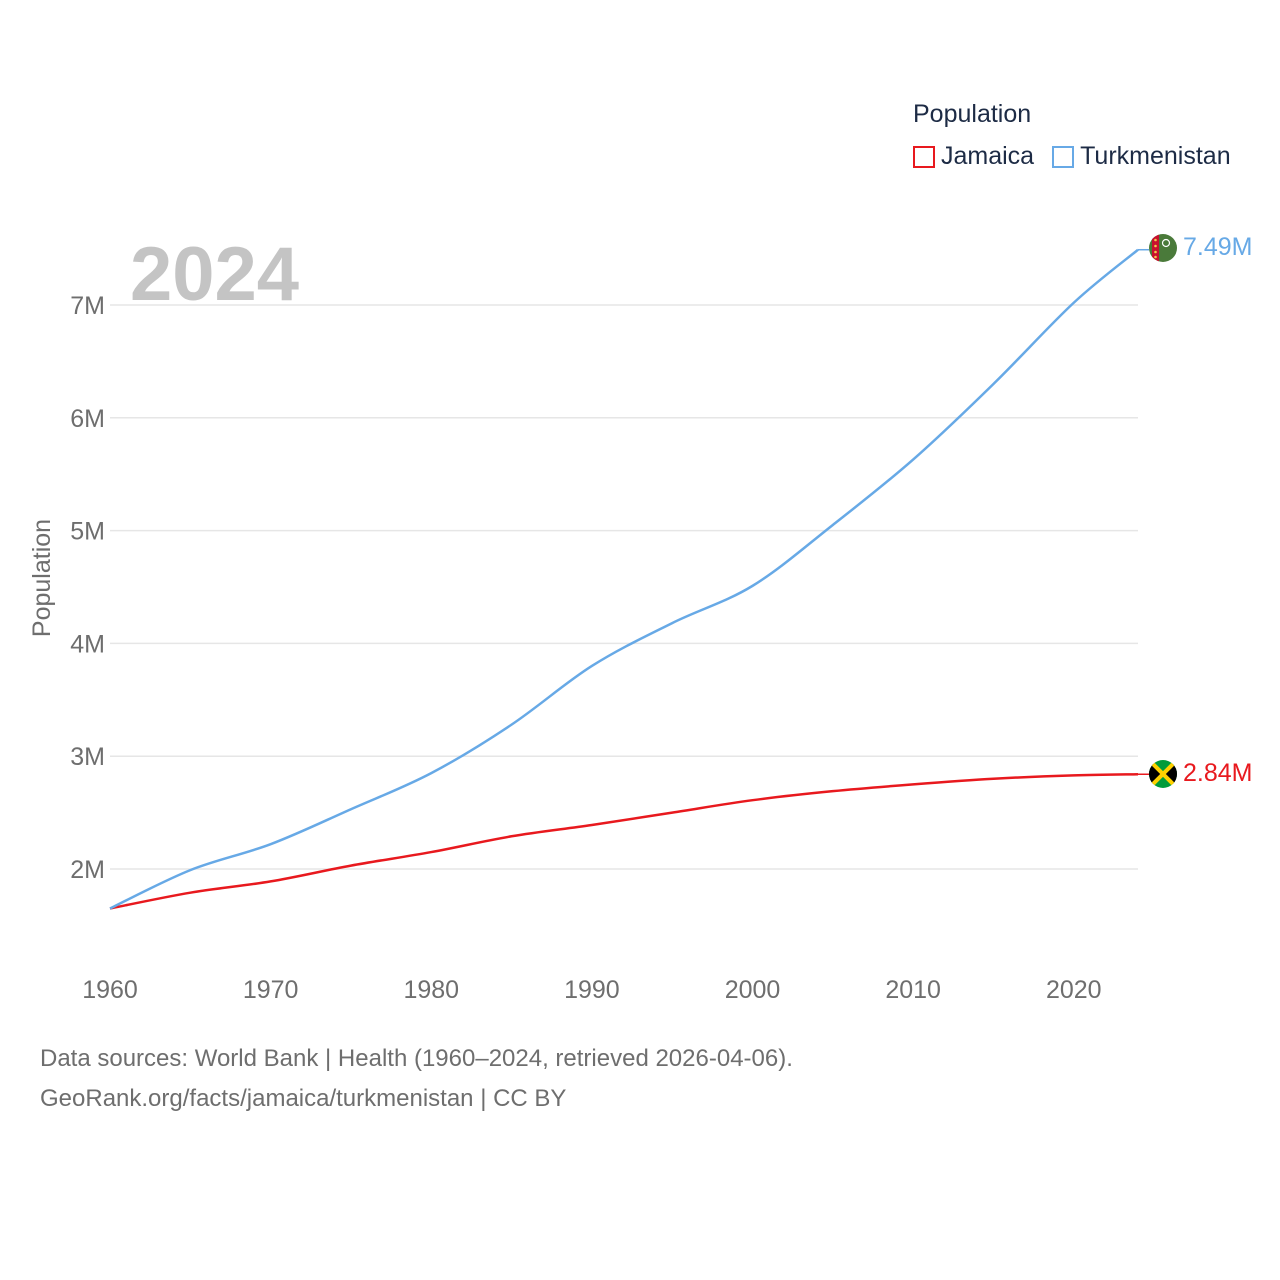 The width and height of the screenshot is (1280, 1280). I want to click on legend-item-jamaica: Jamaica, so click(973, 156).